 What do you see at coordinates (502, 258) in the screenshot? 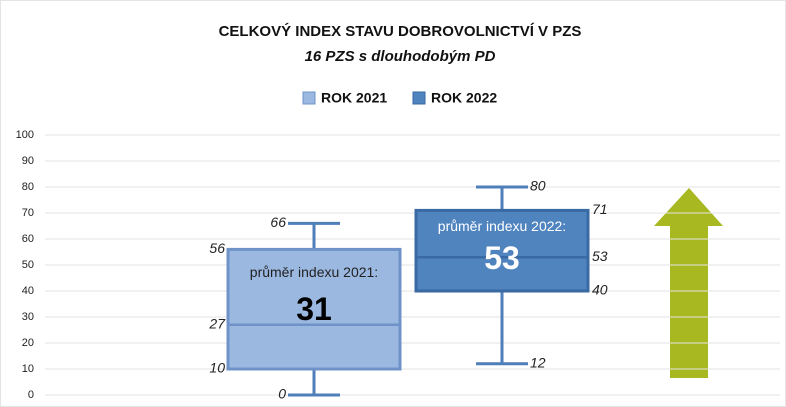
I see `mean-label: 53` at bounding box center [502, 258].